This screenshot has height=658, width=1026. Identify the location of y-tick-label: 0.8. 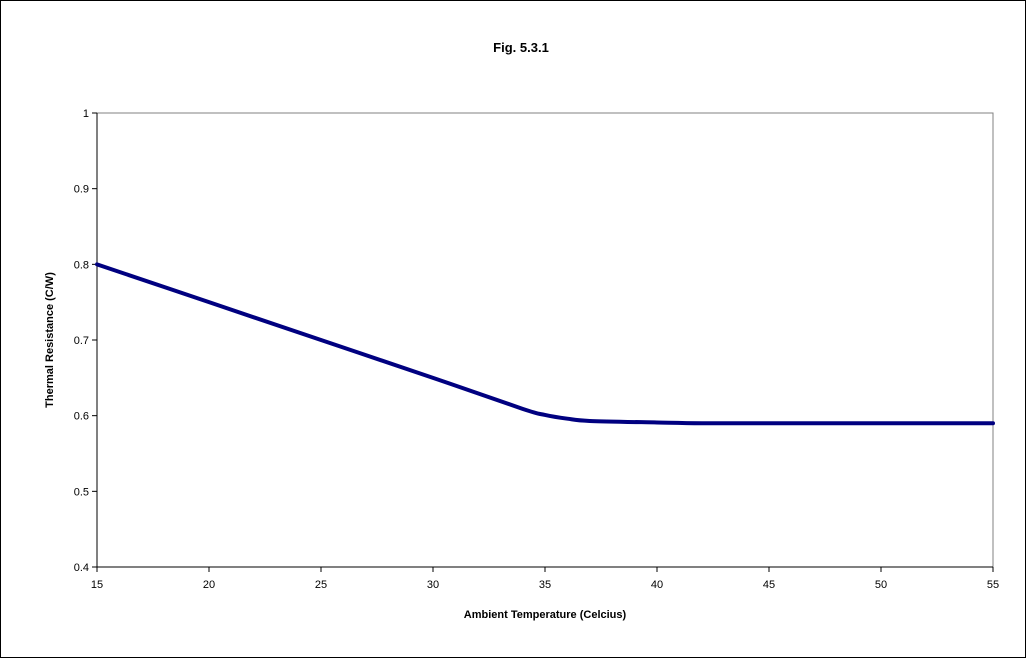
(81, 265).